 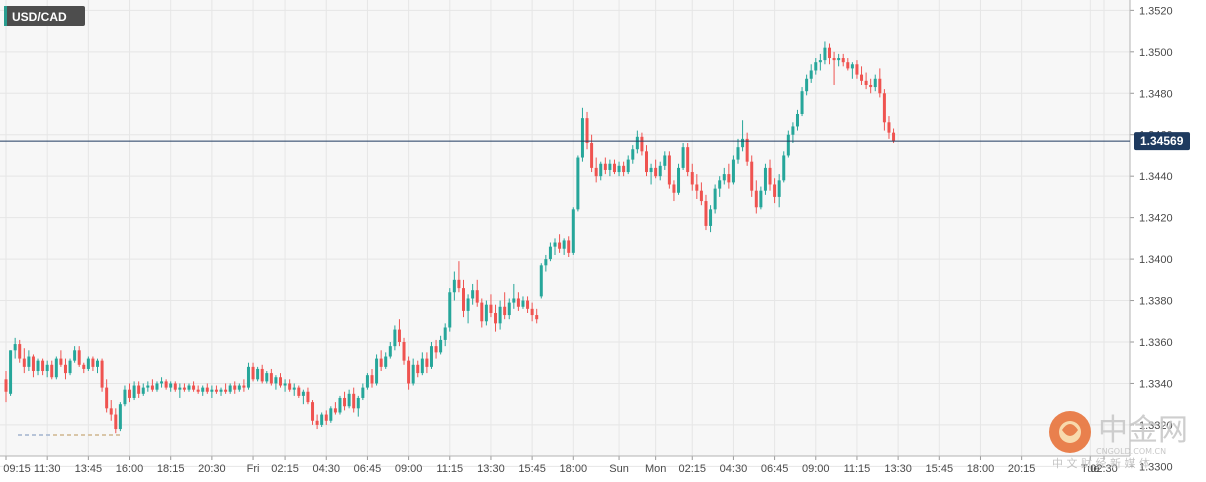 What do you see at coordinates (130, 469) in the screenshot?
I see `x-tick-label: 16:00` at bounding box center [130, 469].